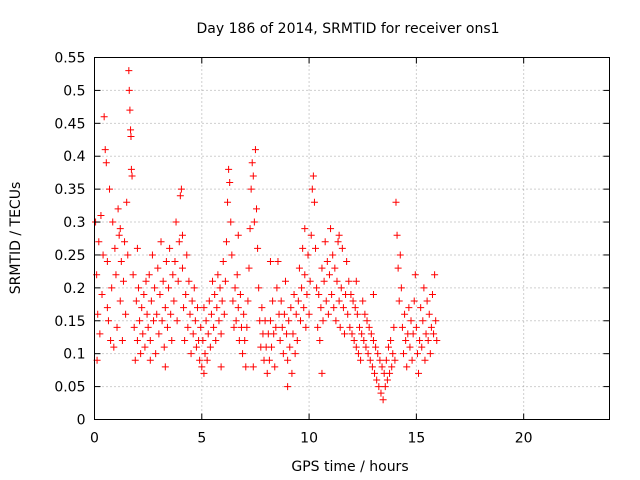 The height and width of the screenshot is (480, 640). What do you see at coordinates (74, 289) in the screenshot?
I see `y-tick-label: 0.2` at bounding box center [74, 289].